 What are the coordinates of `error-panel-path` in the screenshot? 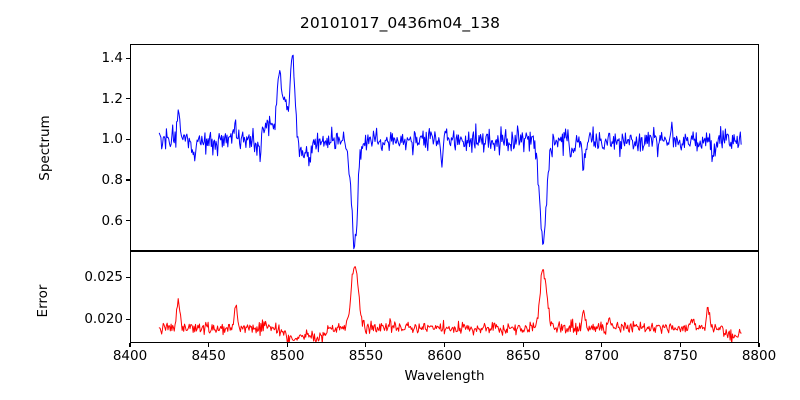 It's located at (450, 304).